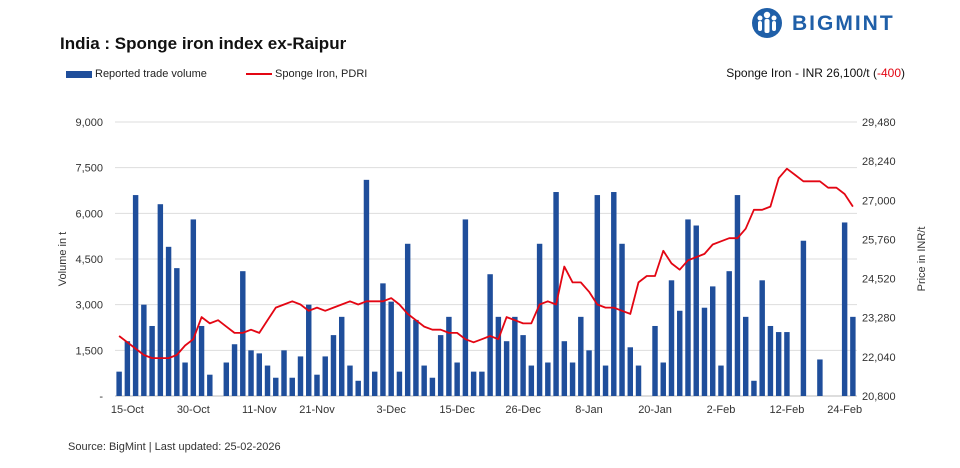  I want to click on price-change: -400, so click(888, 73).